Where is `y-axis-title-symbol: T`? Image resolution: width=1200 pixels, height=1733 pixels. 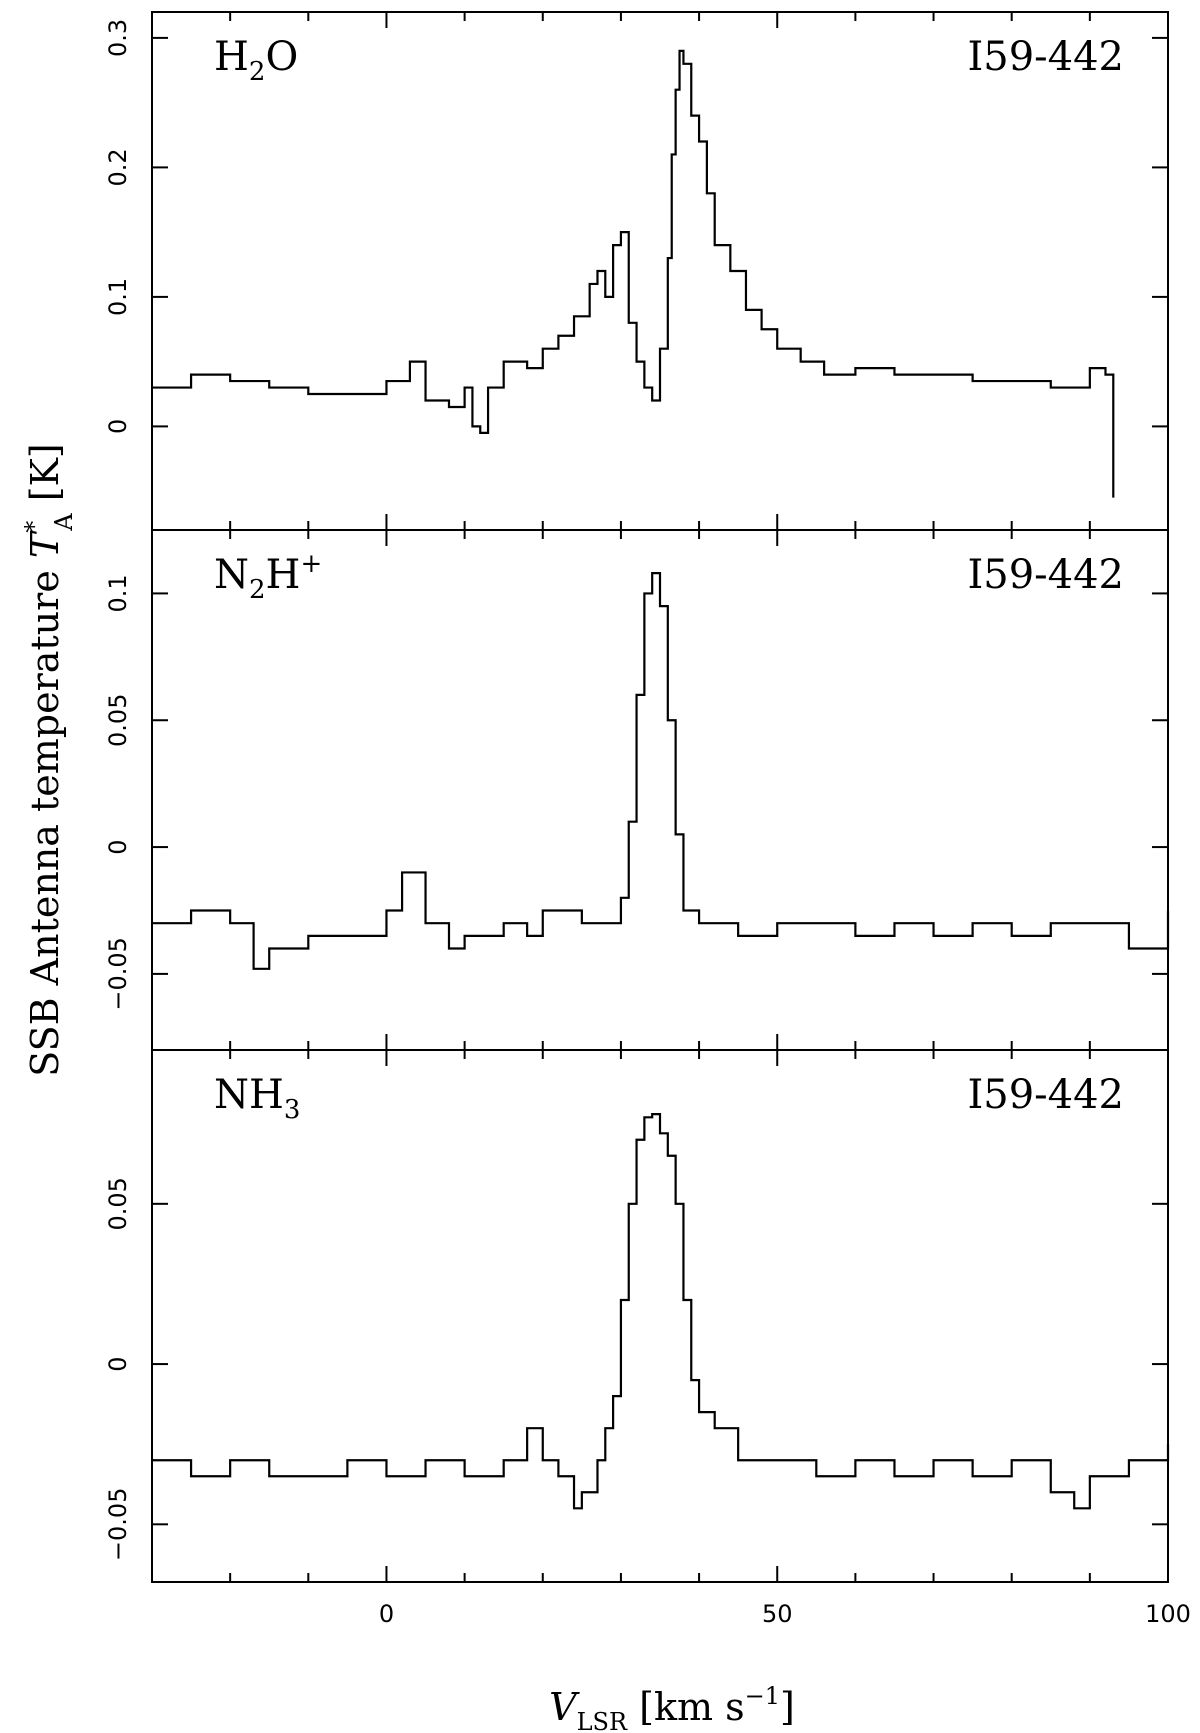 y-axis-title-symbol: T is located at coordinates (45, 544).